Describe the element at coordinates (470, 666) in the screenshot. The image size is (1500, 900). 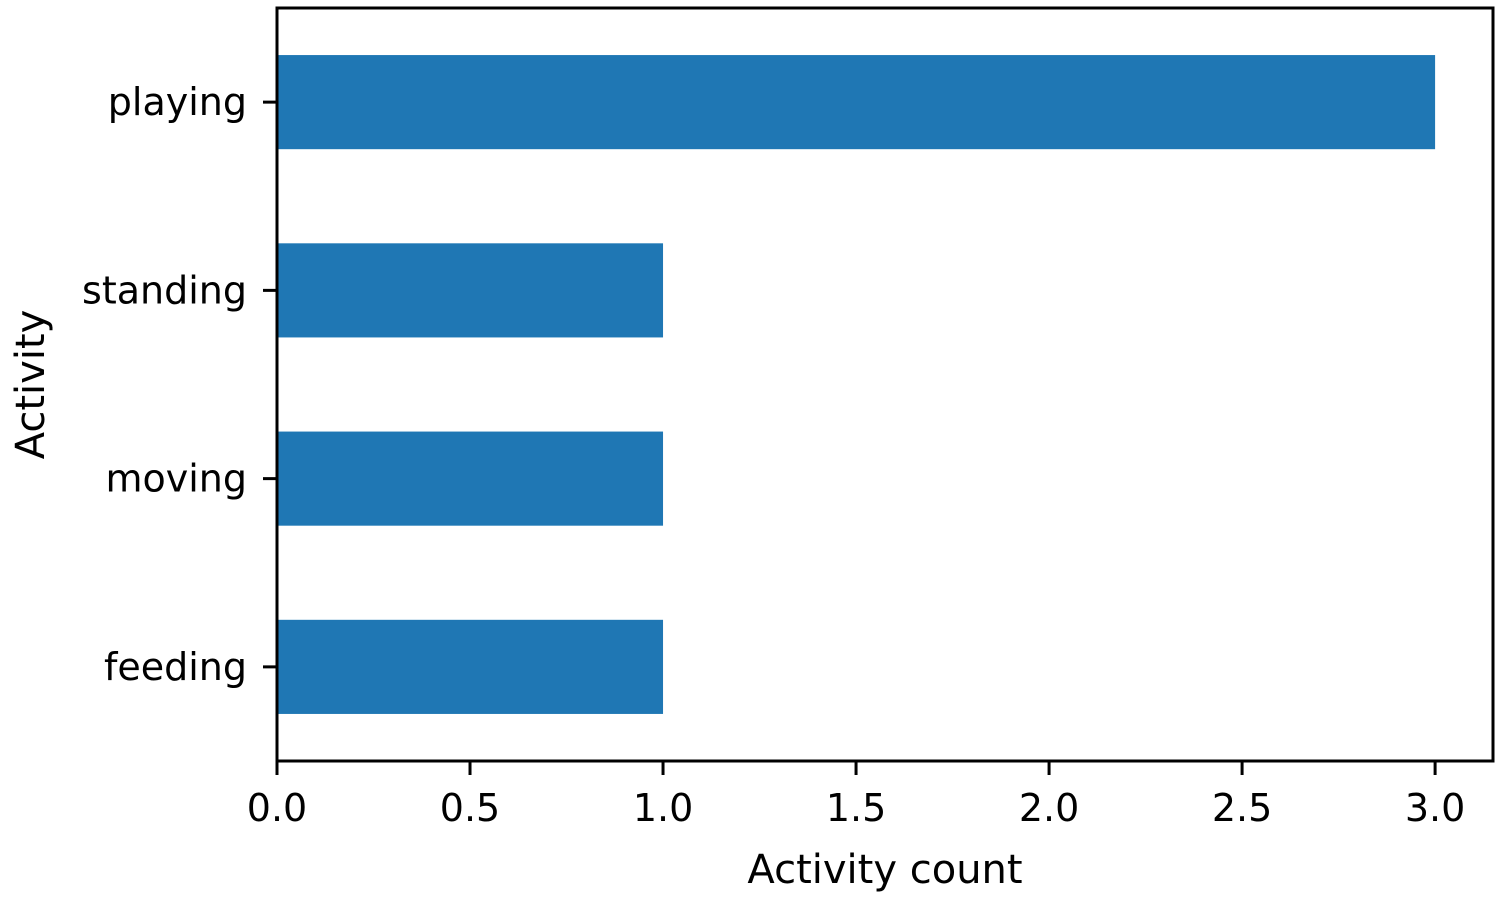
I see `bar-feeding` at that location.